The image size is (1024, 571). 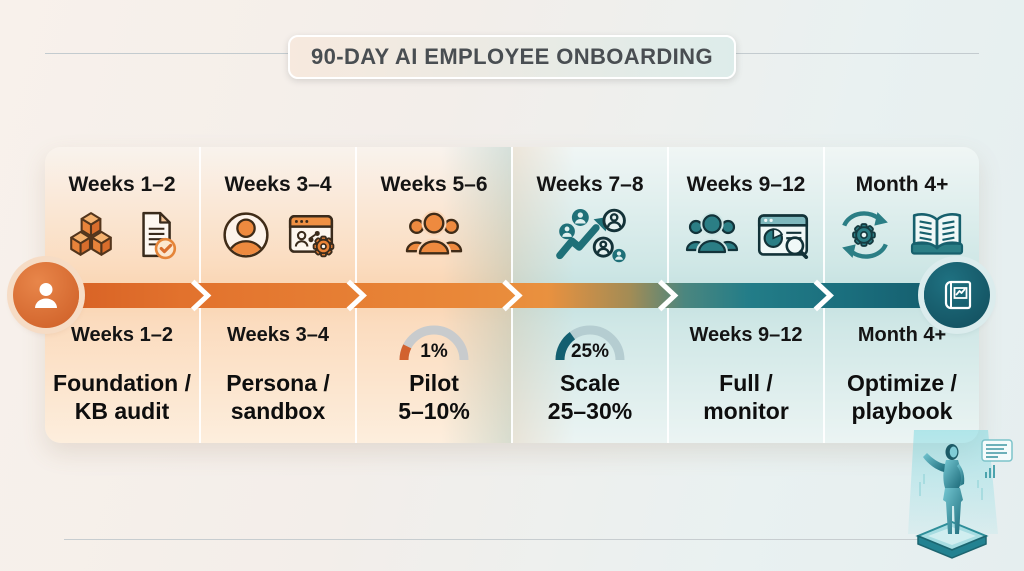 What do you see at coordinates (936, 234) in the screenshot?
I see `open-book-icon` at bounding box center [936, 234].